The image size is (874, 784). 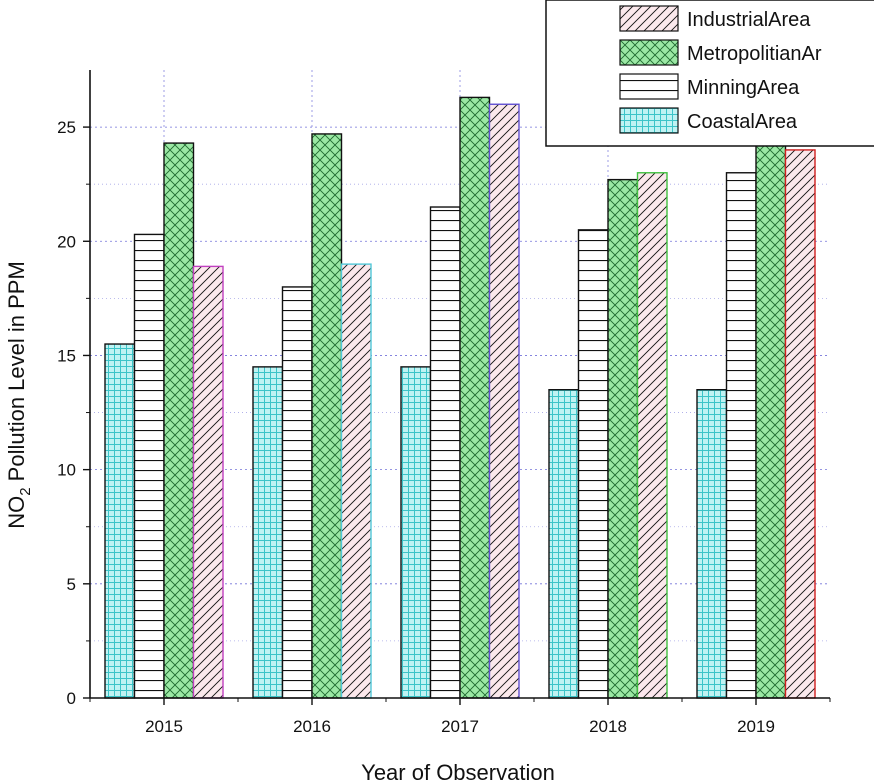 What do you see at coordinates (712, 544) in the screenshot?
I see `bar-coastalarea-2019` at bounding box center [712, 544].